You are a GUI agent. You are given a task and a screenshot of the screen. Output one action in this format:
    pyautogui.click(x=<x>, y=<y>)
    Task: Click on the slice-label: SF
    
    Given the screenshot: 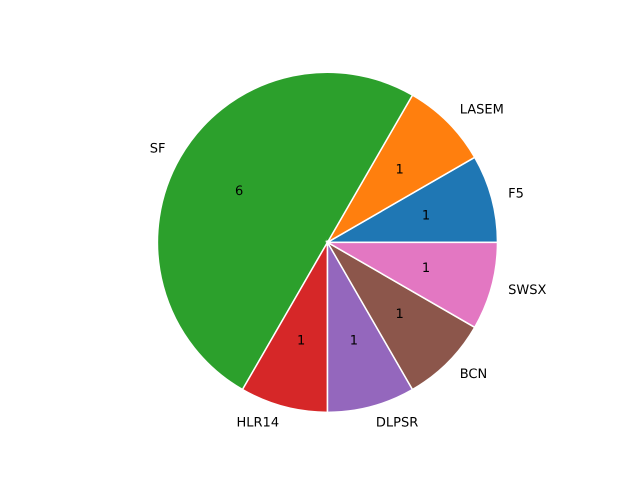 What is the action you would take?
    pyautogui.click(x=158, y=148)
    